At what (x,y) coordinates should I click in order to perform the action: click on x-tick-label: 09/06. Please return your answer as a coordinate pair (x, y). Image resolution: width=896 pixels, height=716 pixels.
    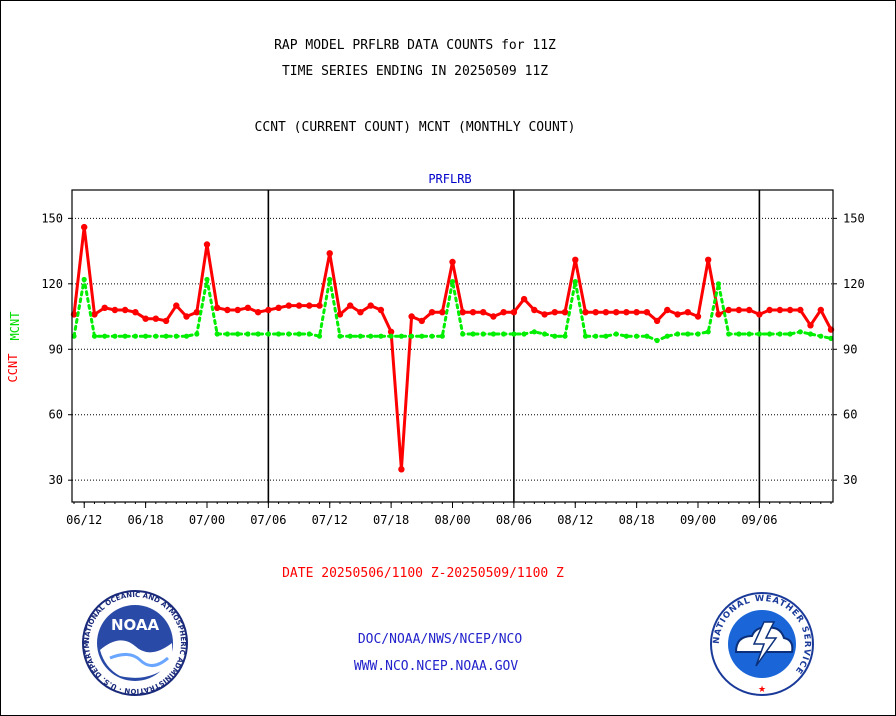
    Looking at the image, I should click on (759, 520).